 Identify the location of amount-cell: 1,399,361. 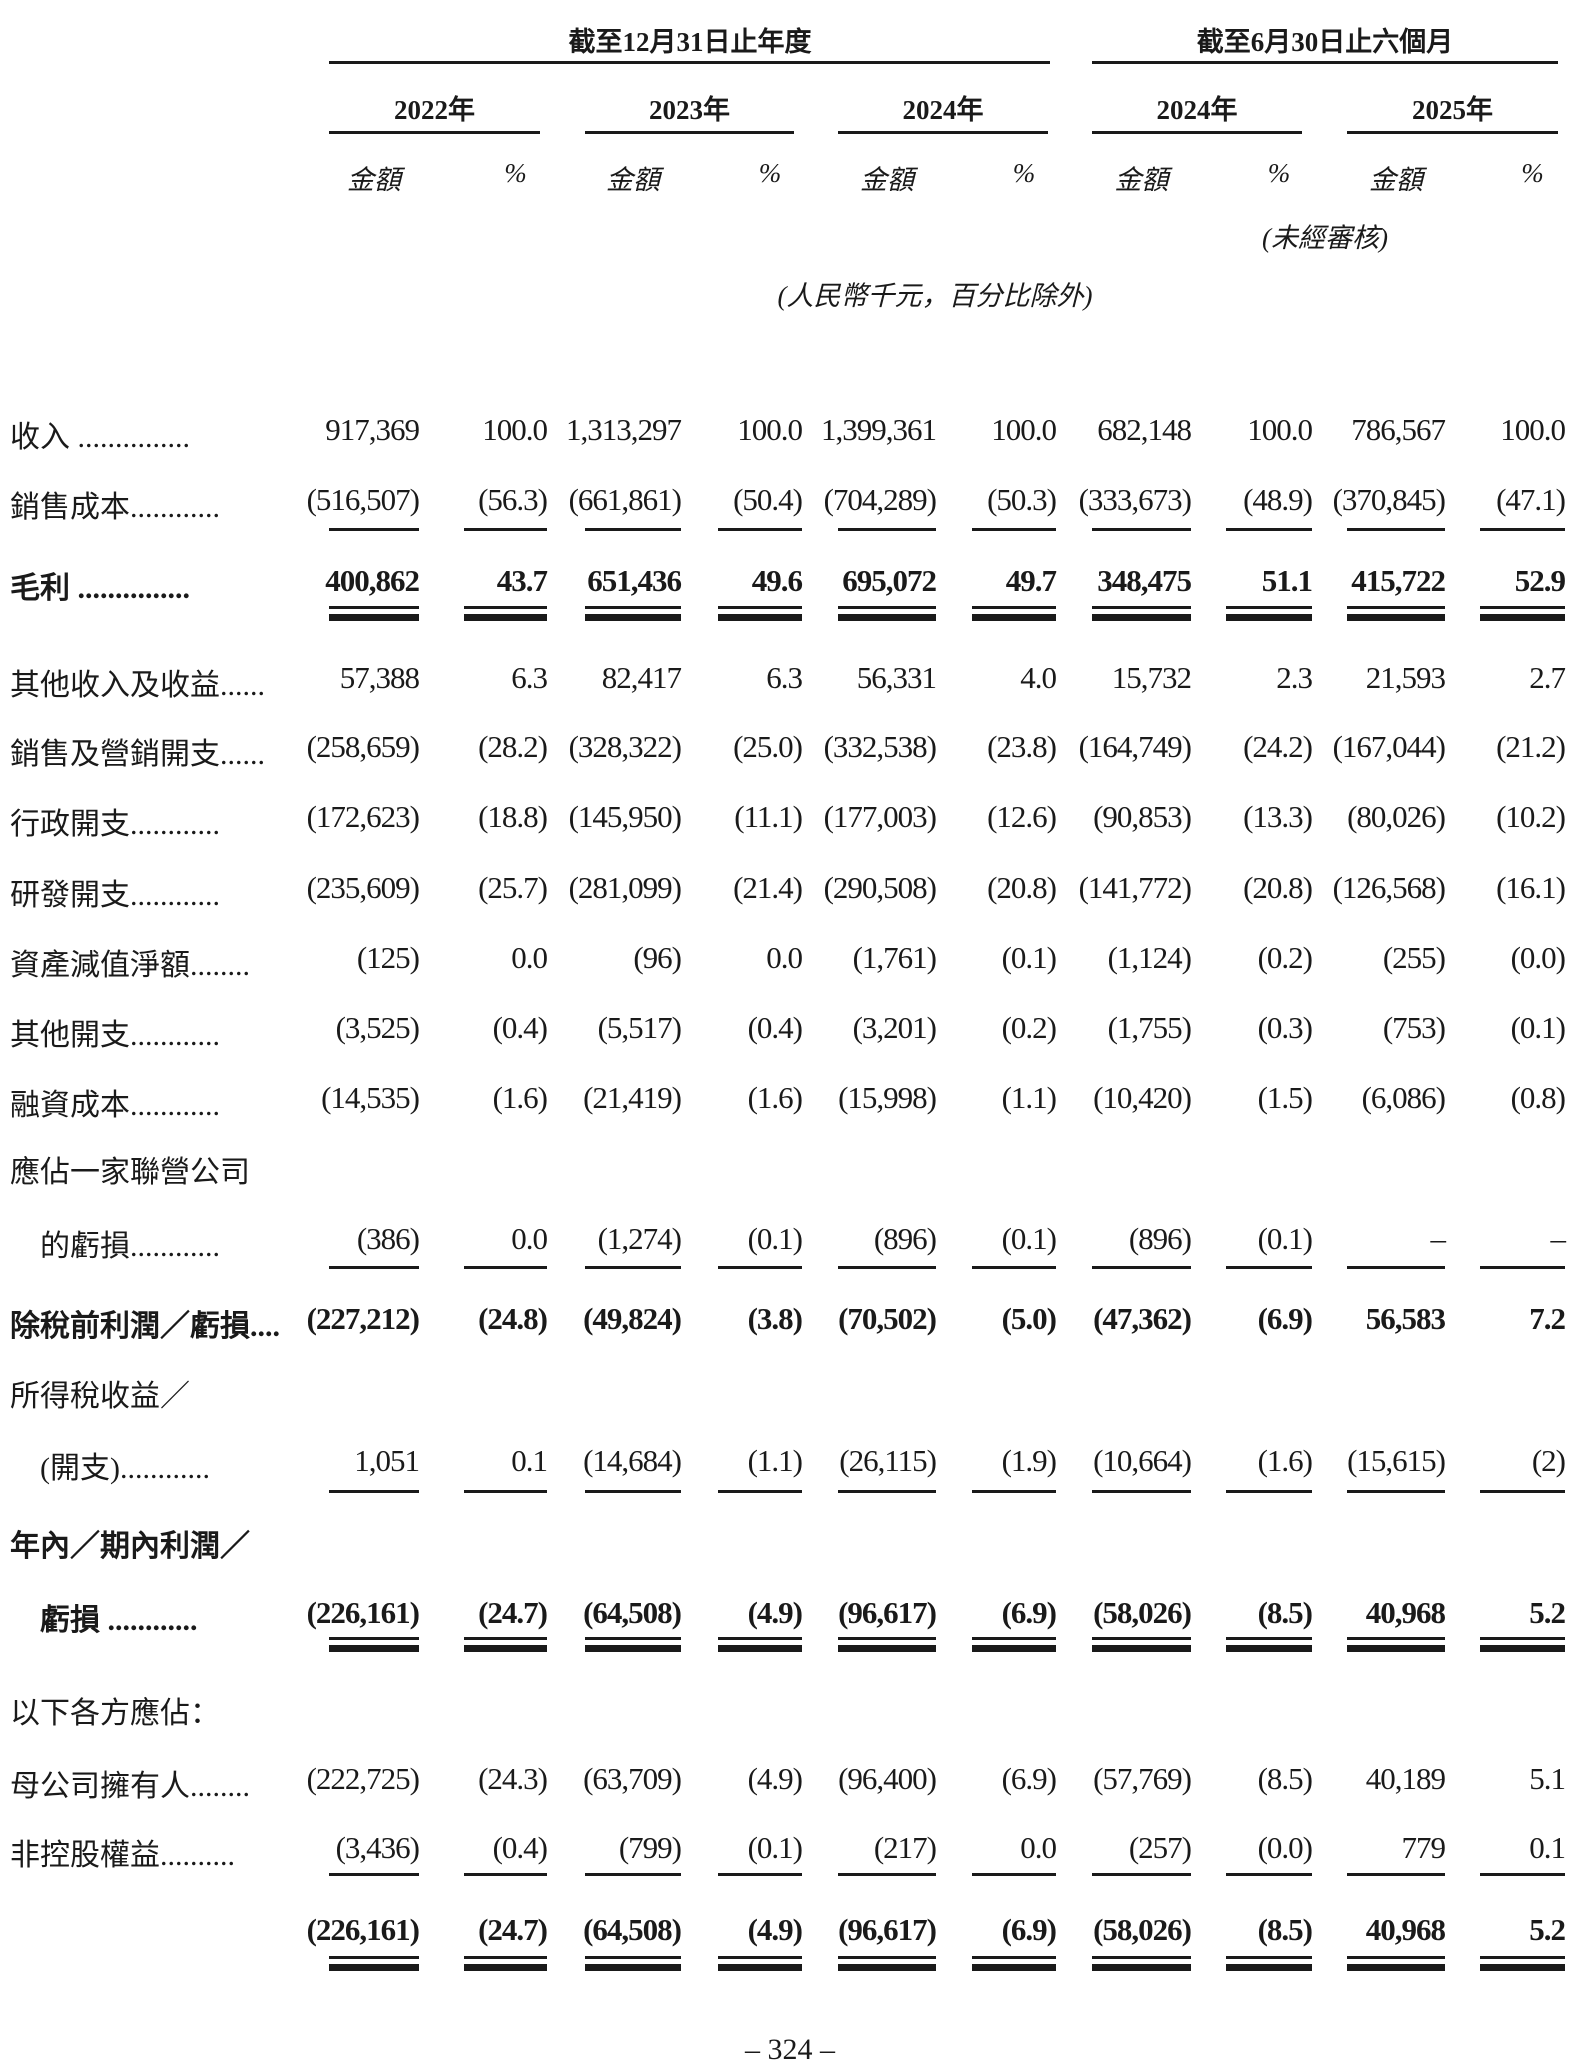
(879, 429).